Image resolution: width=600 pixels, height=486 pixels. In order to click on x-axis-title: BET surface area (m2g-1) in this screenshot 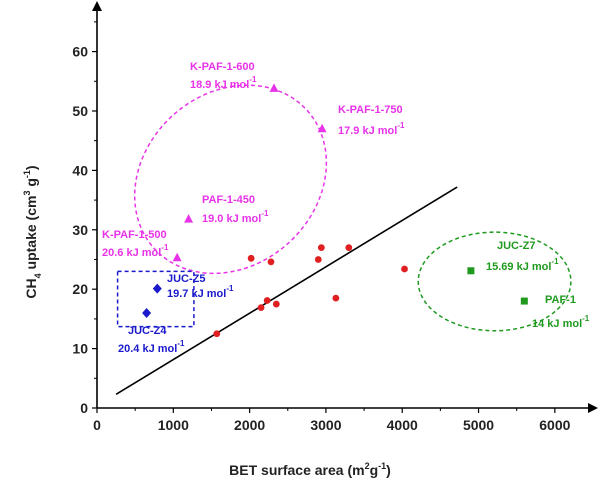, I will do `click(310, 469)`.